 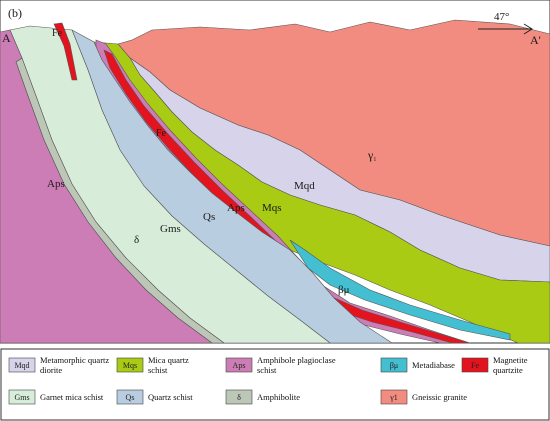 I want to click on legend-code: Mqs, so click(x=130, y=365).